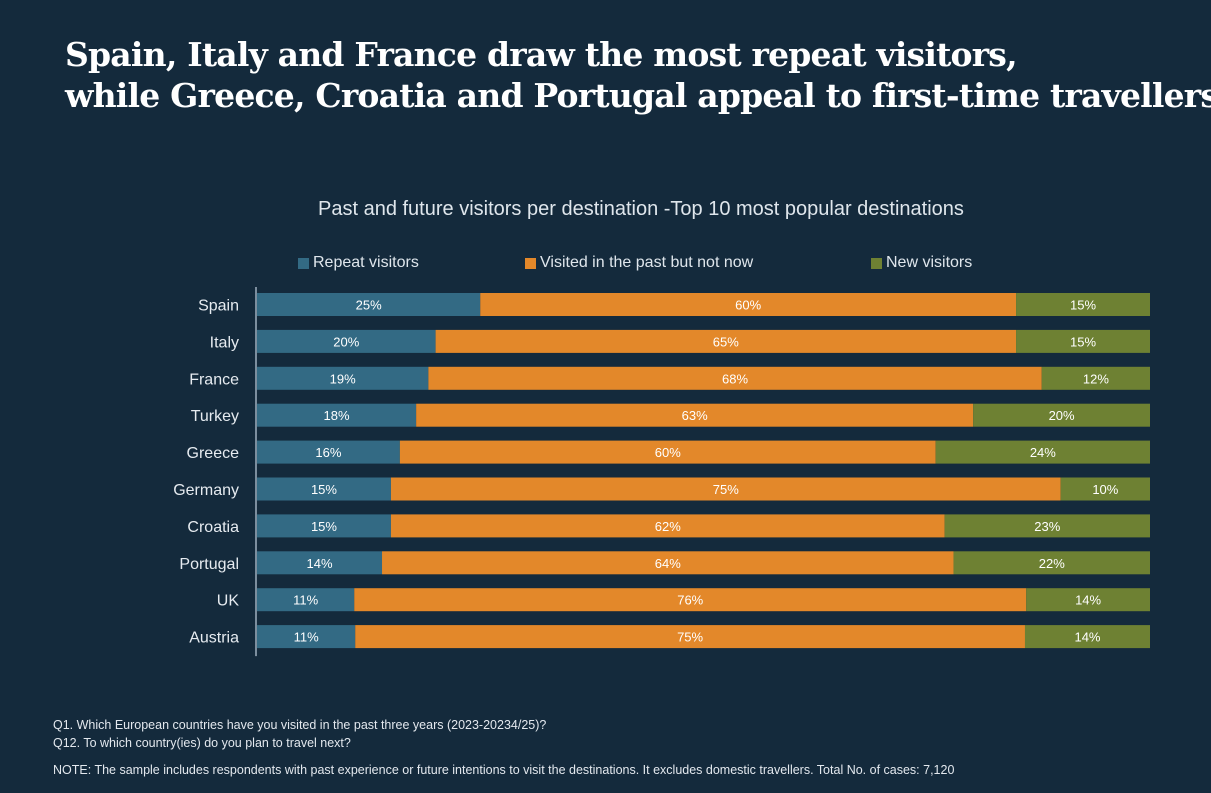 The image size is (1211, 793). I want to click on data-label-new-portugal: 22%, so click(1052, 563).